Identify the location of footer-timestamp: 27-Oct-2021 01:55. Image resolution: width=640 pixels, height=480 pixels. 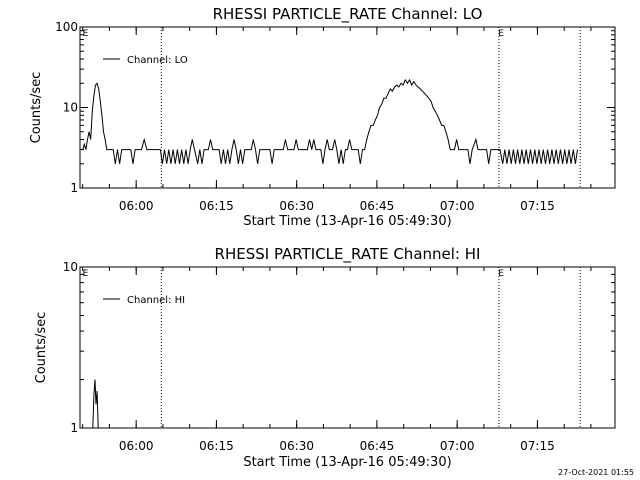
(596, 472).